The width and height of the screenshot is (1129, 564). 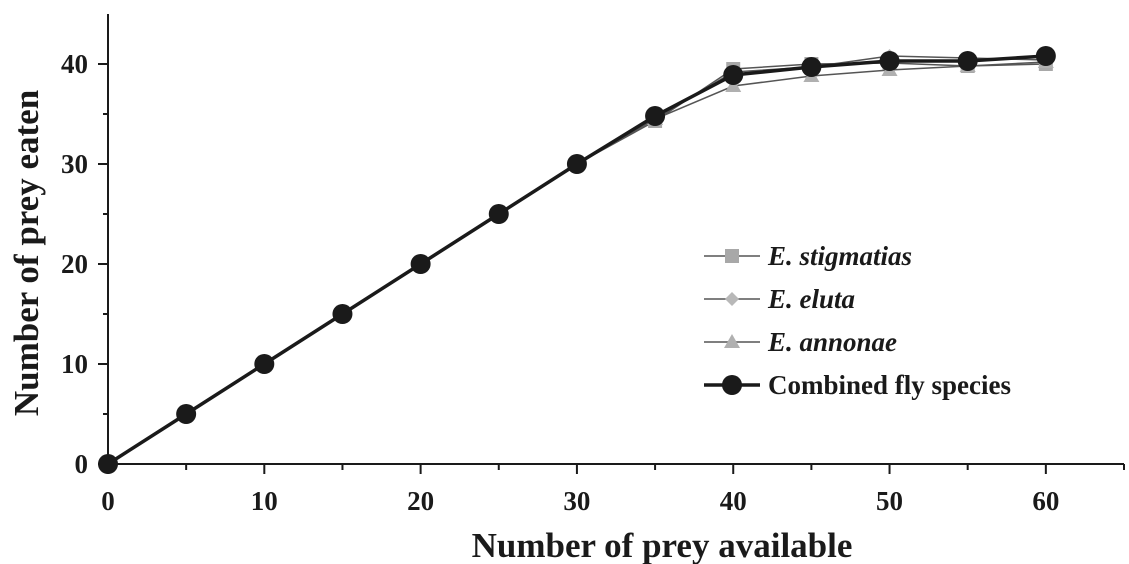 I want to click on legend-label: E. annonae, so click(x=832, y=342).